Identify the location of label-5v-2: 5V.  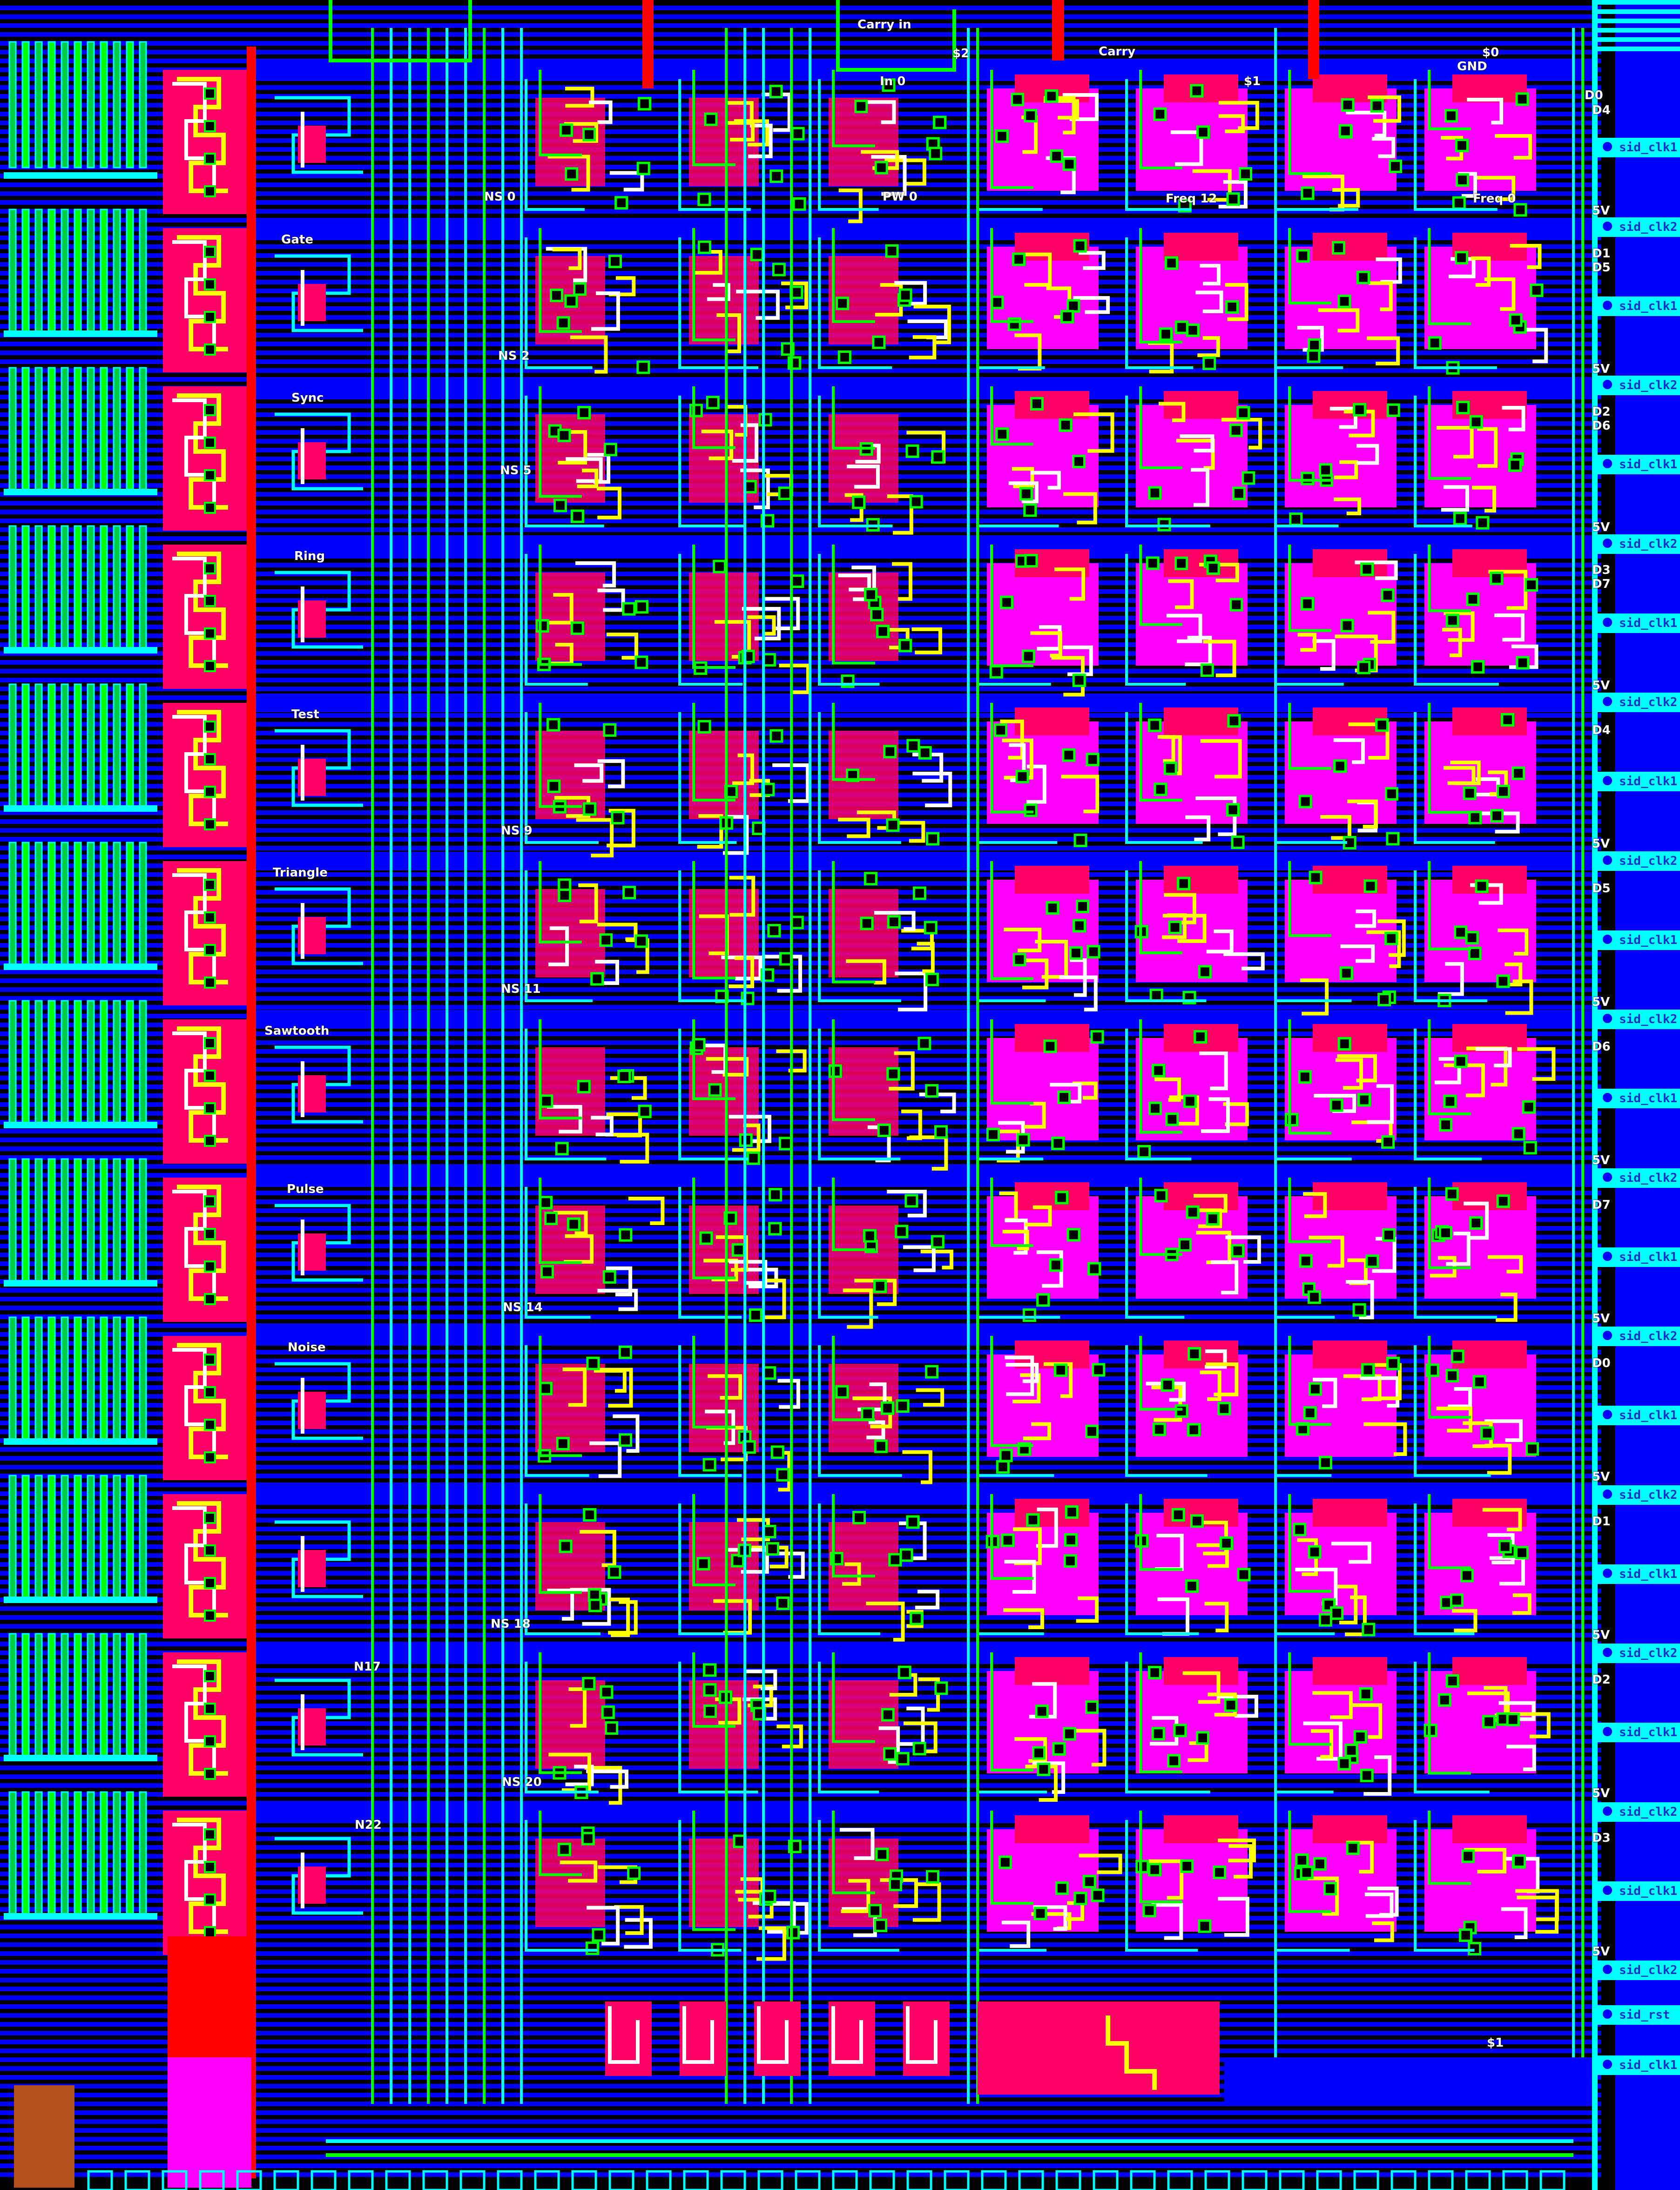
(1601, 369).